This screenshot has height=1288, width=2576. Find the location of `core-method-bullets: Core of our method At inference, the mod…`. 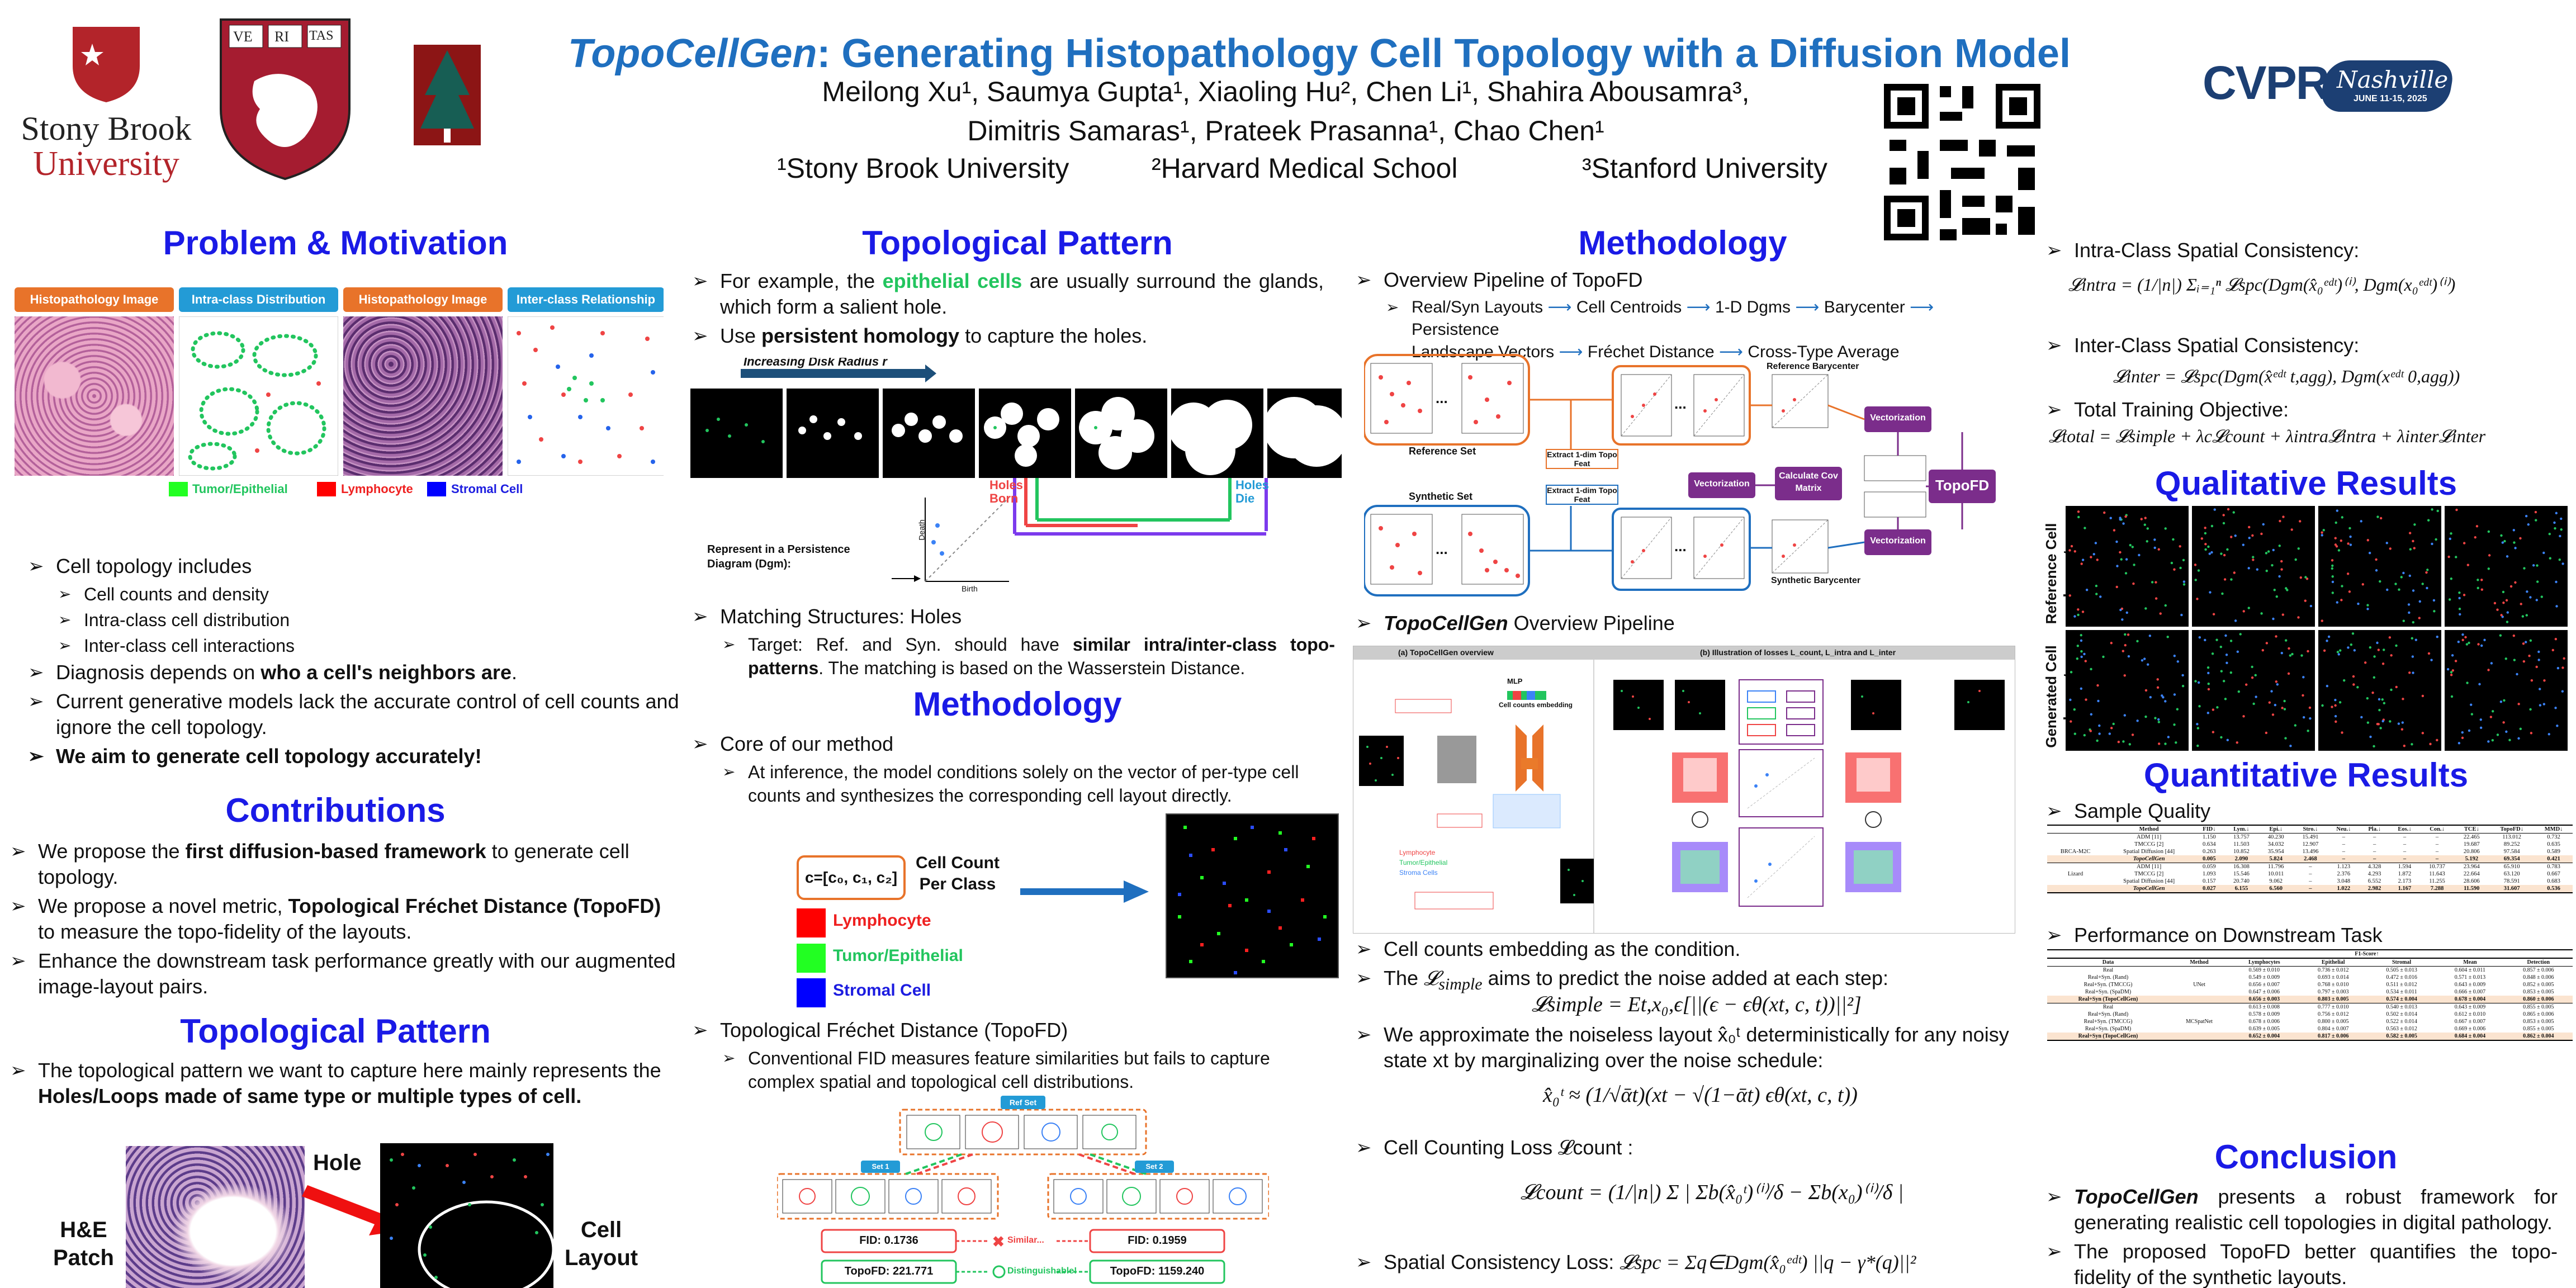

core-method-bullets: Core of our method At inference, the mod… is located at coordinates (1013, 770).